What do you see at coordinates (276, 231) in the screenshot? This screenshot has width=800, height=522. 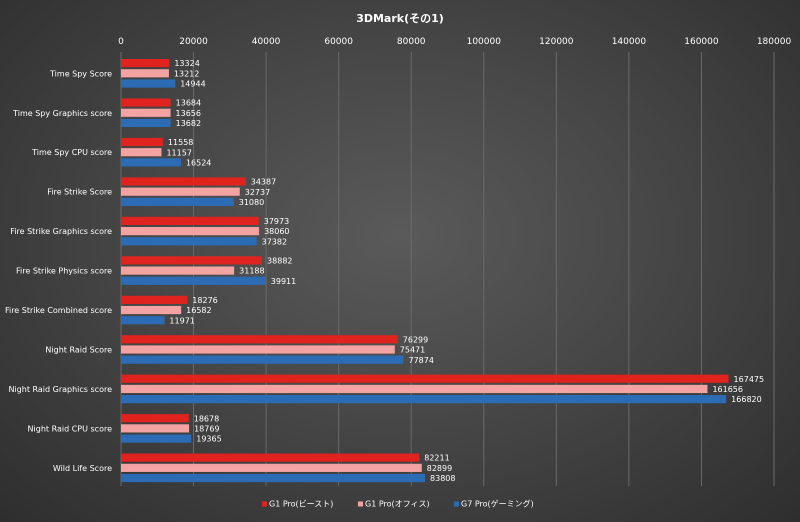 I see `data-label: 38060` at bounding box center [276, 231].